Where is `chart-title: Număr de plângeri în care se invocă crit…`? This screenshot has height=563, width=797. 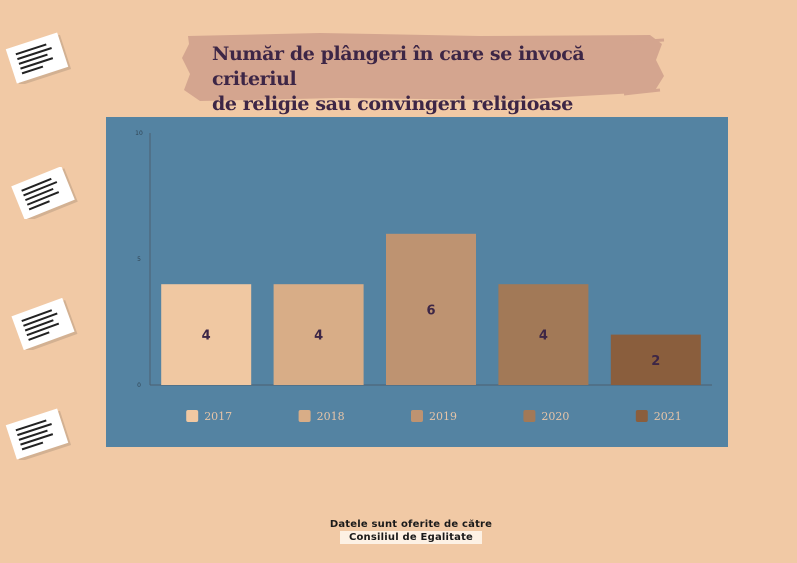
chart-title: Număr de plângeri în care se invocă crit… is located at coordinates (423, 72).